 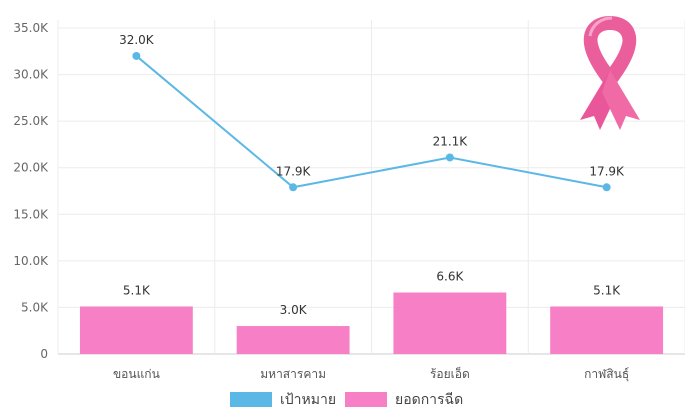 I want to click on x-tick-label: ร้อยเอ็ด, so click(x=450, y=373).